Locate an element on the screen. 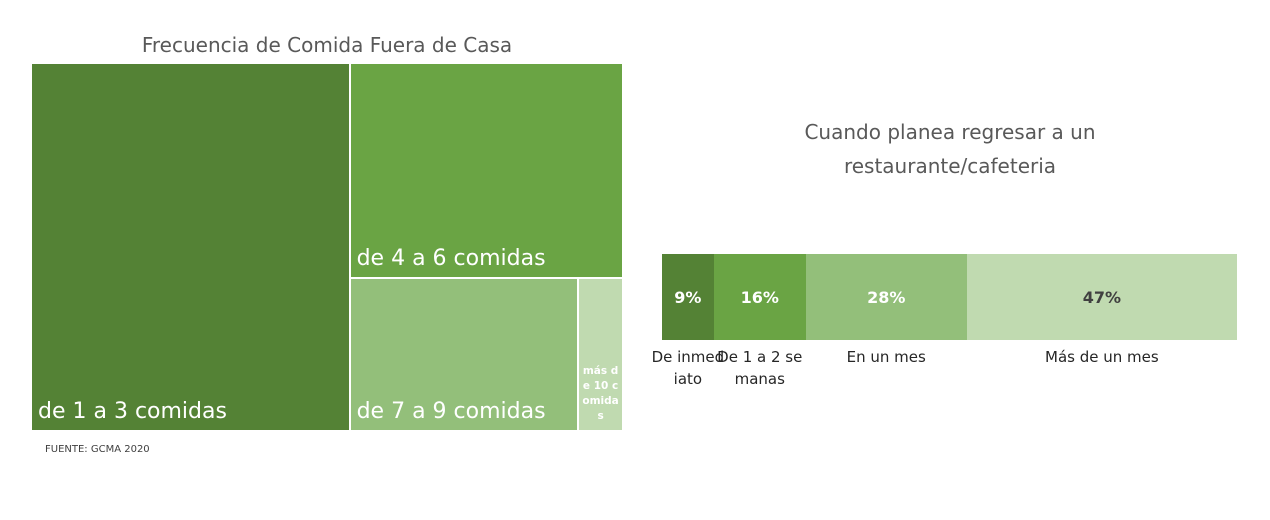 The height and width of the screenshot is (520, 1270). bar-category-label: De 1 a 2 semanas is located at coordinates (760, 368).